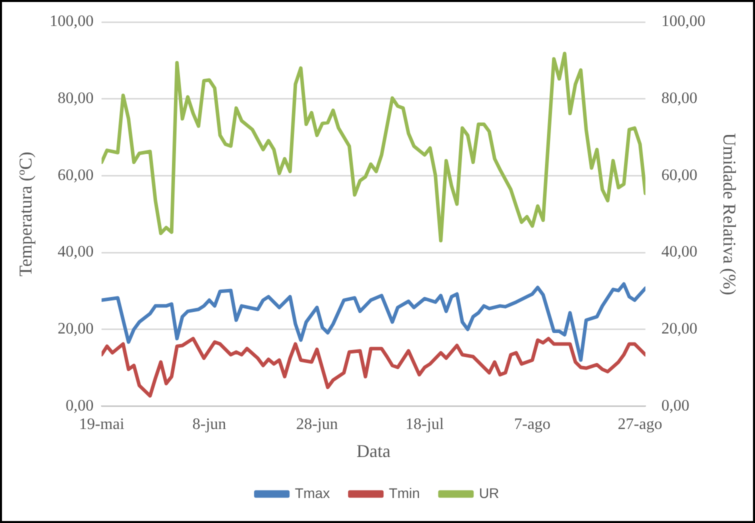  What do you see at coordinates (317, 425) in the screenshot?
I see `x-tick-label: 28-jun` at bounding box center [317, 425].